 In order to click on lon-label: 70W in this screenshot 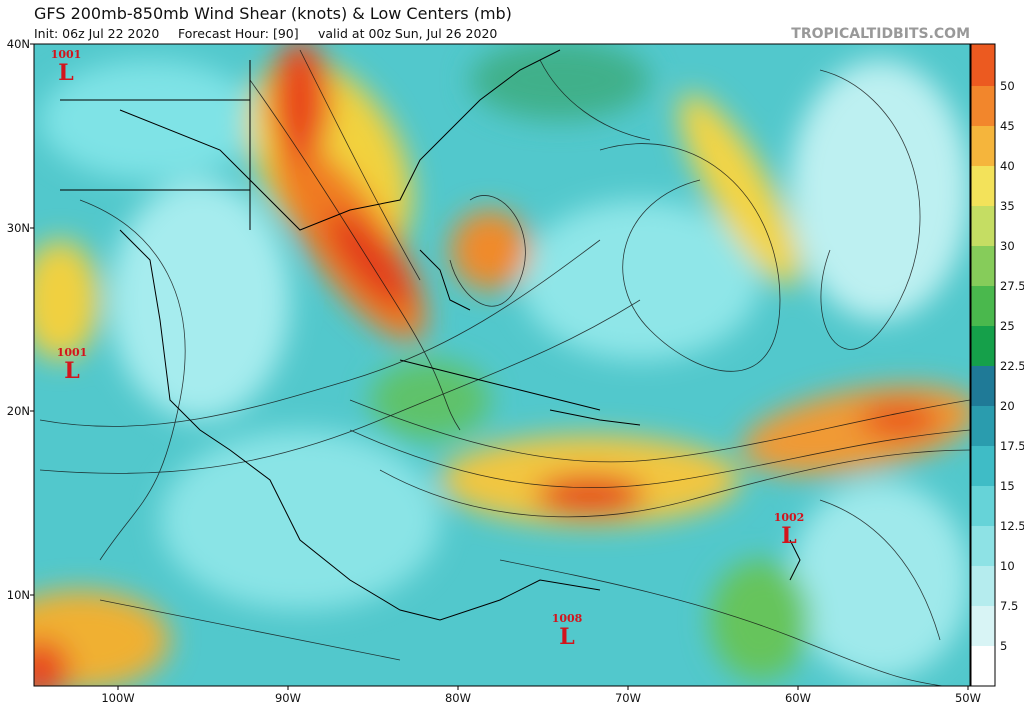, I will do `click(628, 698)`.